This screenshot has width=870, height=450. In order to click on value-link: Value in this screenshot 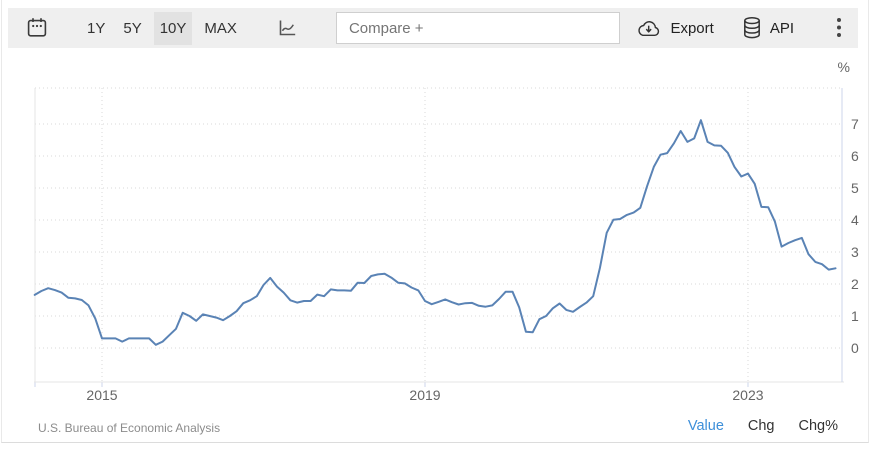, I will do `click(705, 426)`.